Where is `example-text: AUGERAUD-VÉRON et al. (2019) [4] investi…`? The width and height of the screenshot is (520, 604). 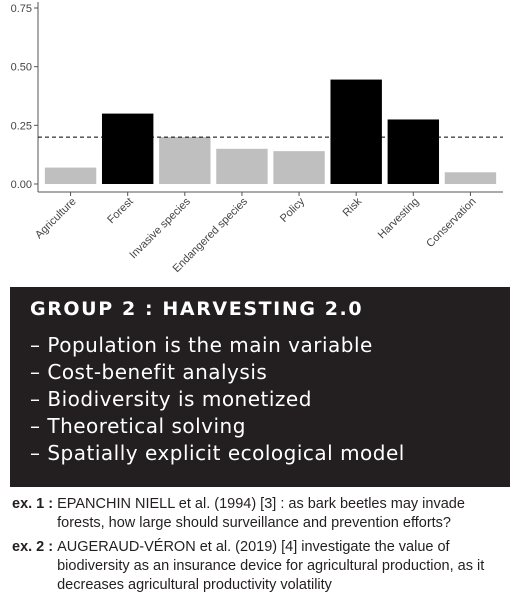 example-text: AUGERAUD-VÉRON et al. (2019) [4] investi… is located at coordinates (271, 566).